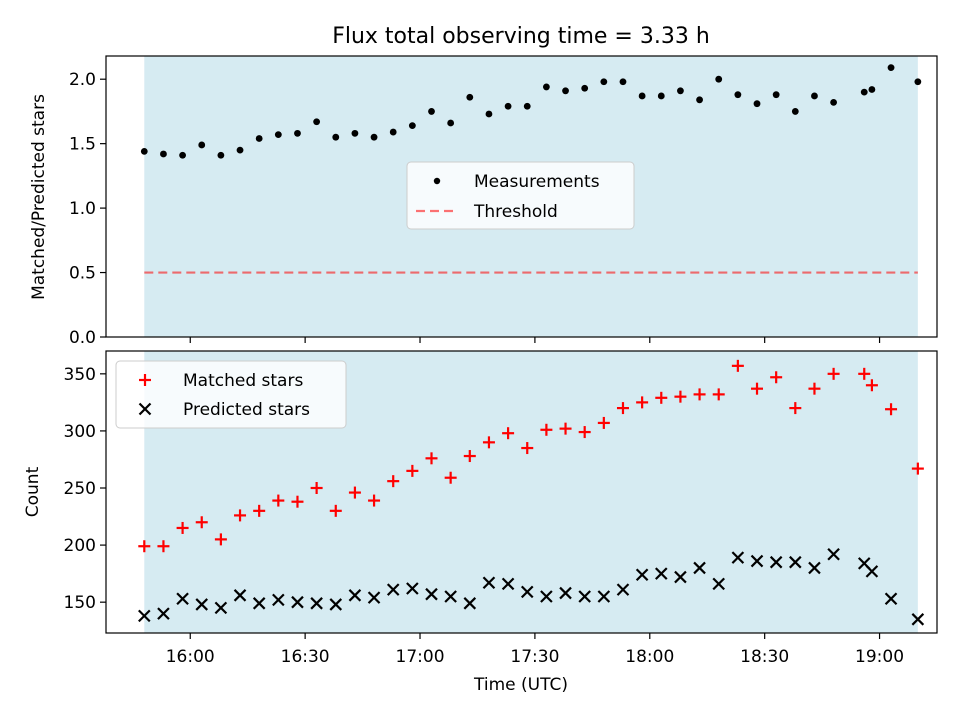 The image size is (960, 720). What do you see at coordinates (33, 491) in the screenshot?
I see `bottom-y-axis-label: Count` at bounding box center [33, 491].